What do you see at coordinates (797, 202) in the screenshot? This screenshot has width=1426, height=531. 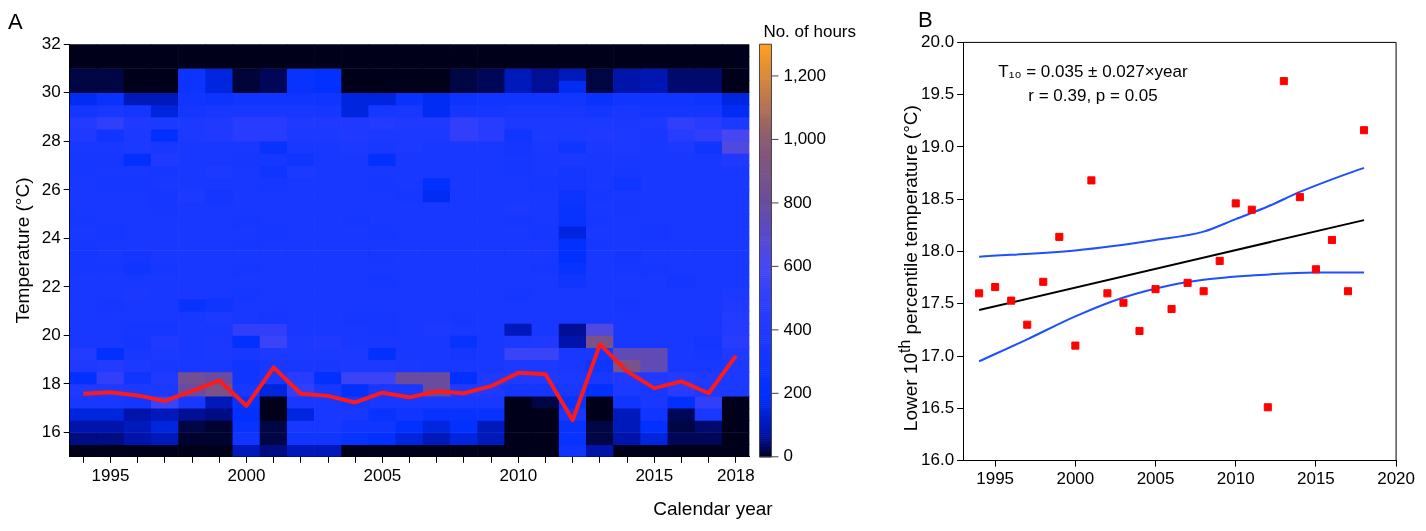 I see `color-bar-label: 800` at bounding box center [797, 202].